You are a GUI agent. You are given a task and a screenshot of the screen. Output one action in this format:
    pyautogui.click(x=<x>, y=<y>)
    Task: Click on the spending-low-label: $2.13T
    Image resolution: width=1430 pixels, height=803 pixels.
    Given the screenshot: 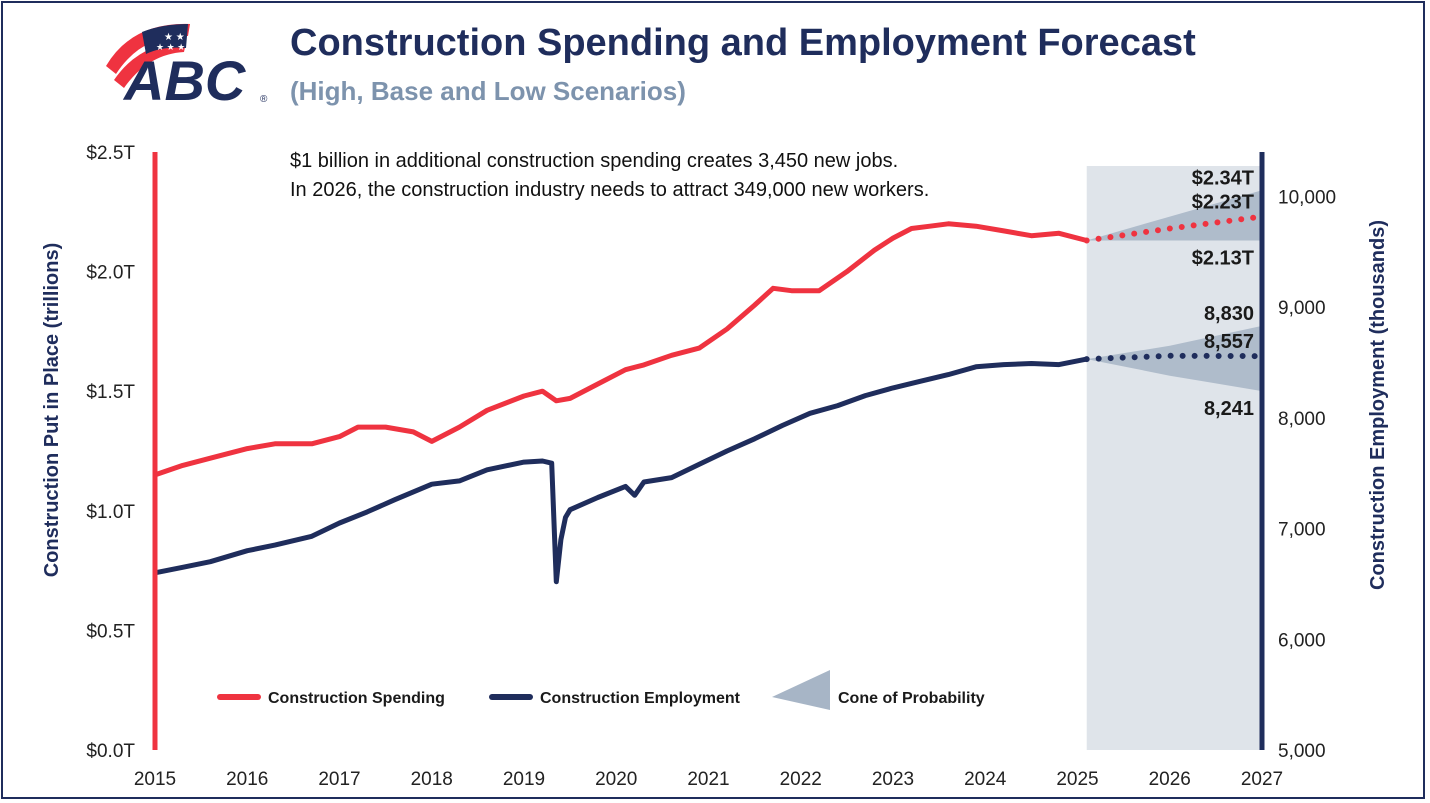 What is the action you would take?
    pyautogui.click(x=1223, y=259)
    